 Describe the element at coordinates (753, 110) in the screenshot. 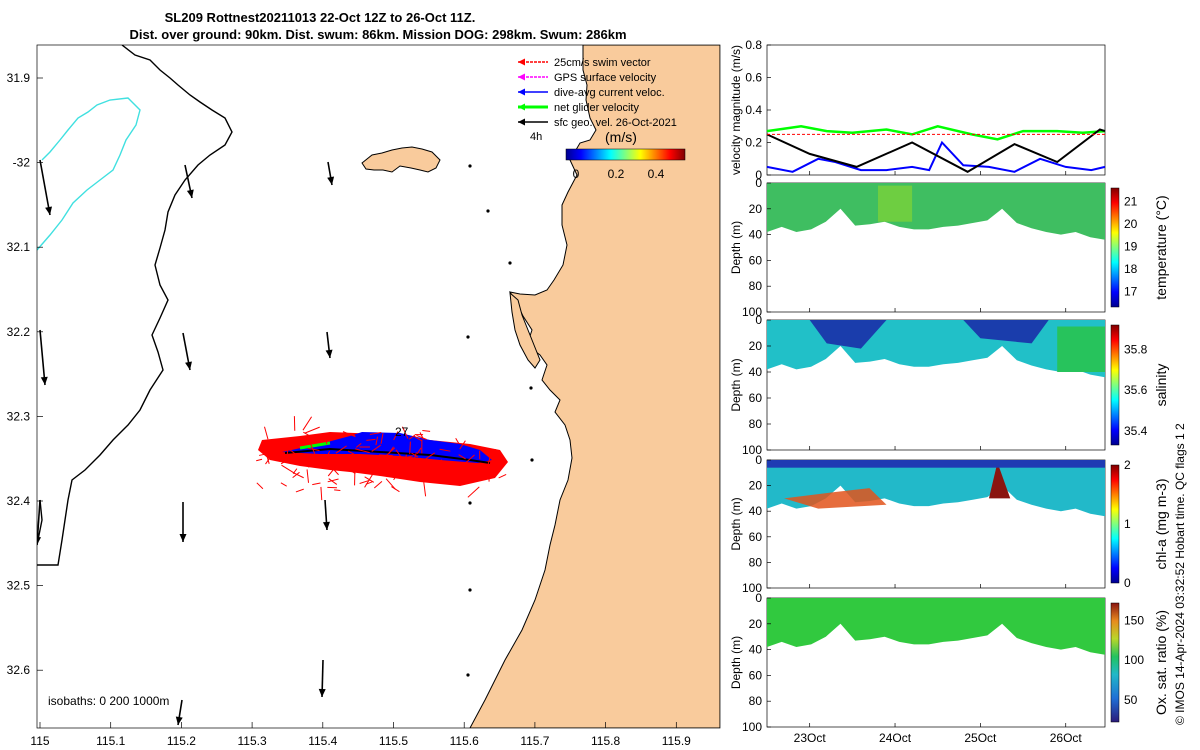

I see `velocity-y-tick-label: 0.4` at that location.